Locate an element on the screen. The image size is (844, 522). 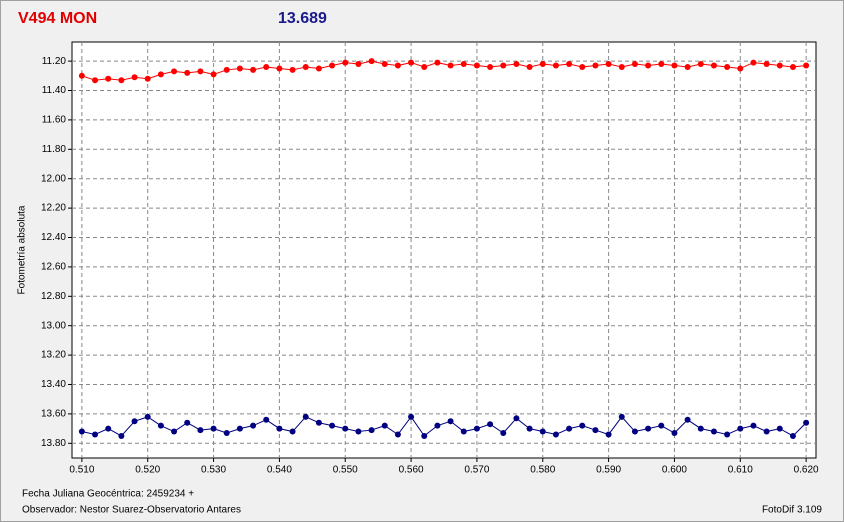
chart-subtitle: 13.689 is located at coordinates (302, 18).